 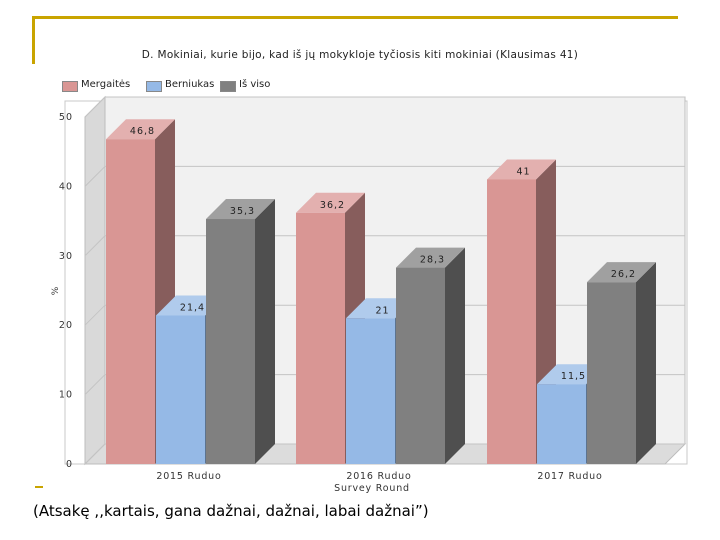 I want to click on x-tick-label: 2016 Ruduo, so click(x=378, y=476).